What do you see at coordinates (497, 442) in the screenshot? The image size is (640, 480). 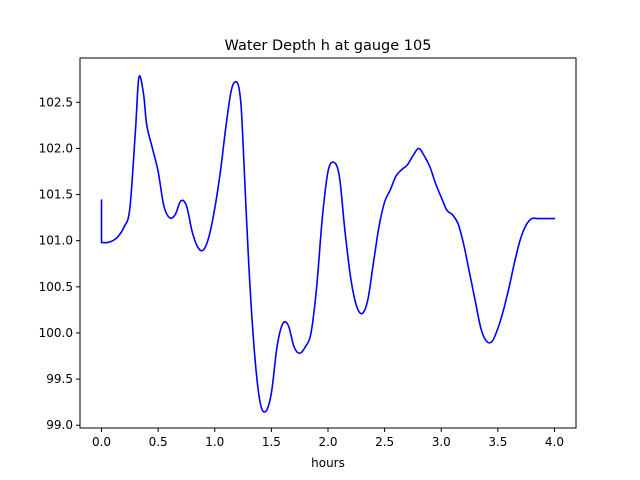 I see `x-tick-label: 3.5` at bounding box center [497, 442].